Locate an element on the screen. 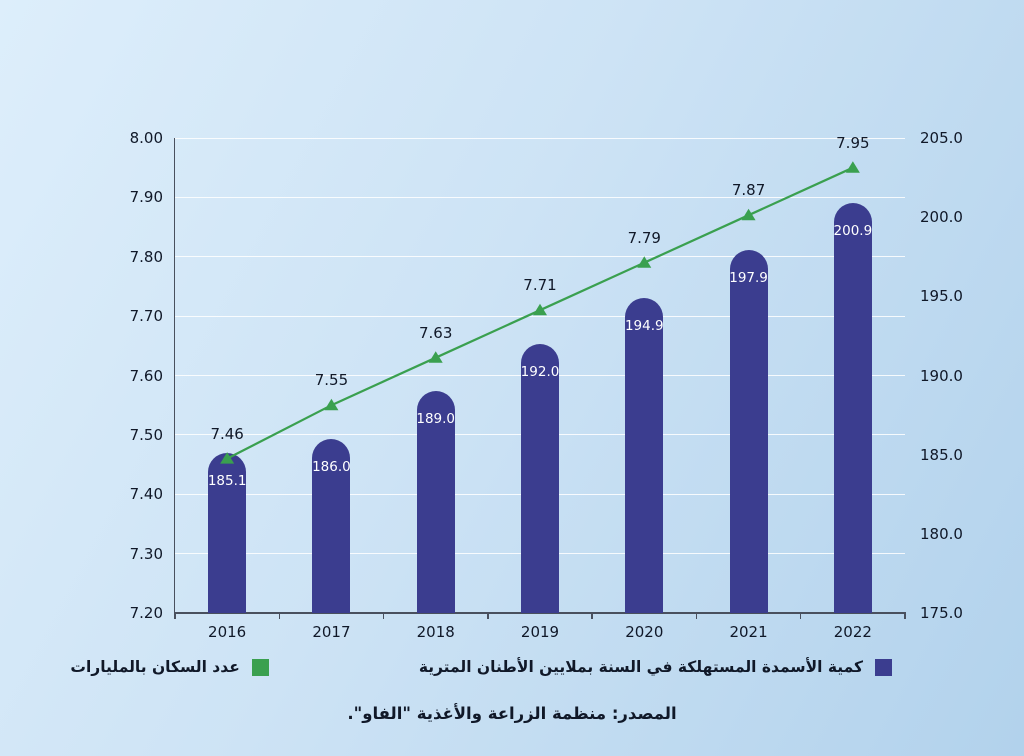 Image resolution: width=1024 pixels, height=756 pixels. line-value-label: 7.71 is located at coordinates (540, 285).